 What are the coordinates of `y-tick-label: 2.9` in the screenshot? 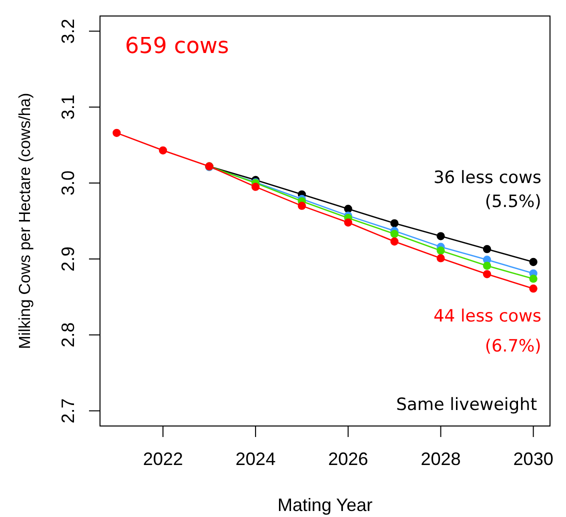 It's located at (68, 259).